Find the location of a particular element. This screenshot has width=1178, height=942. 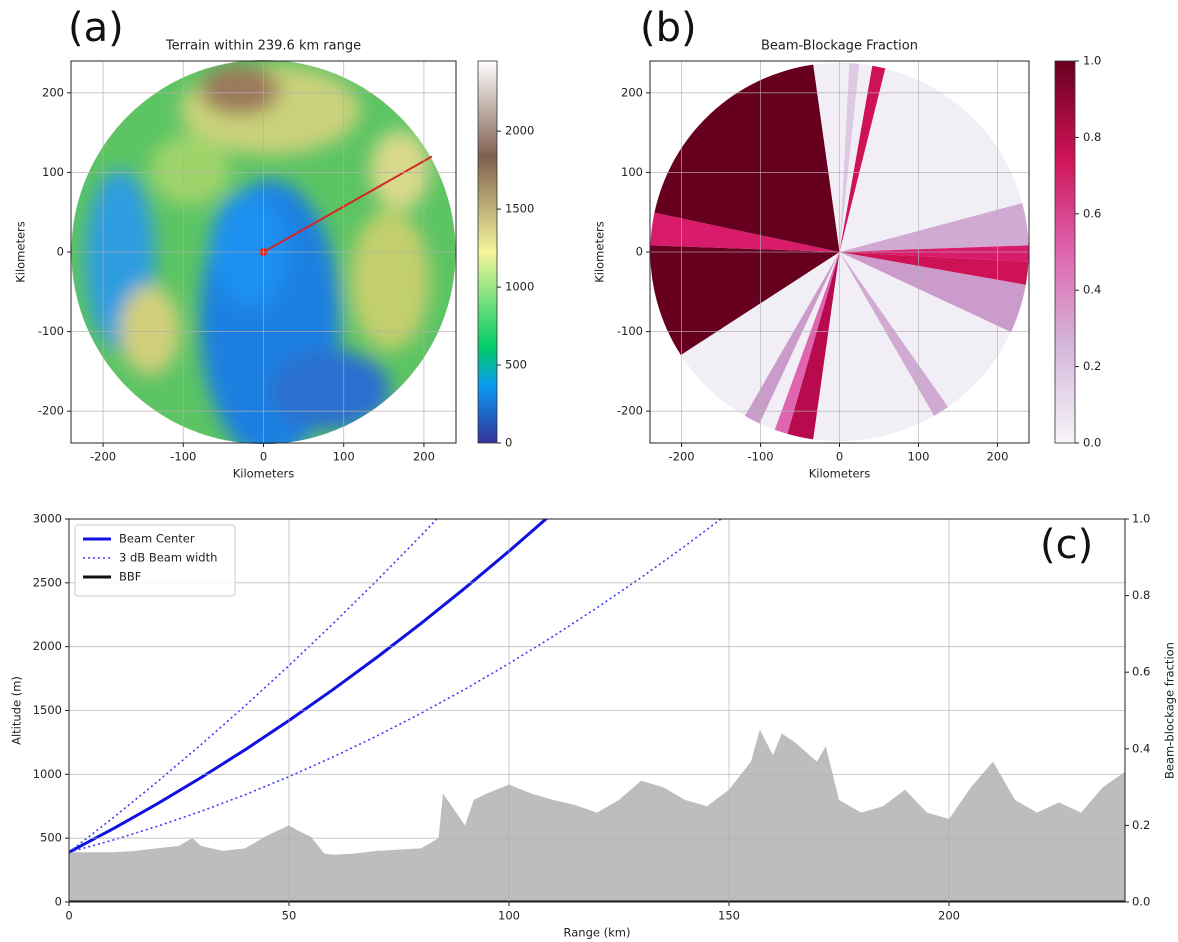

line is located at coordinates (309, 686).